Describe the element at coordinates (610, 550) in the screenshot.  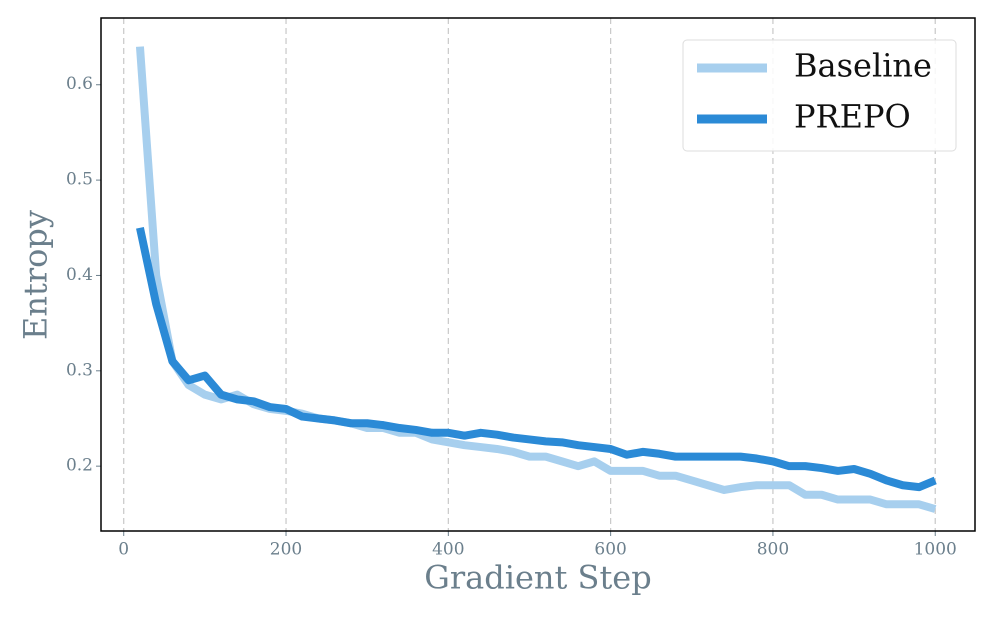
I see `x-tick-label: 600` at that location.